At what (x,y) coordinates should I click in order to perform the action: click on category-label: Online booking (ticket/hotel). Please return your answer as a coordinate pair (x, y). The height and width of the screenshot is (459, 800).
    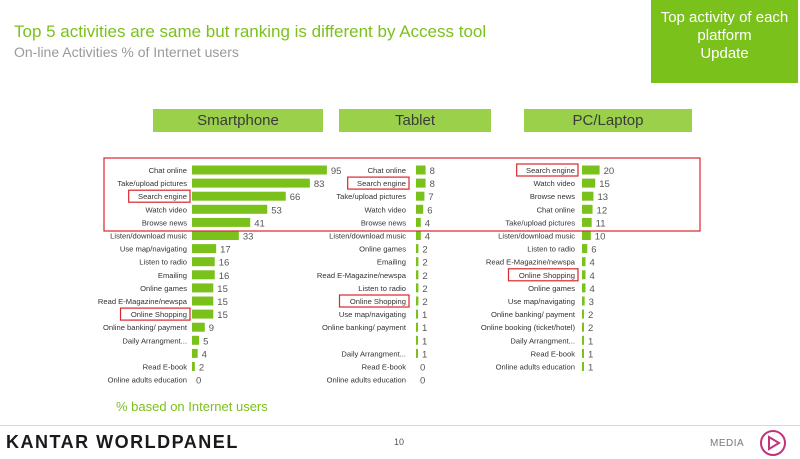
    Looking at the image, I should click on (528, 327).